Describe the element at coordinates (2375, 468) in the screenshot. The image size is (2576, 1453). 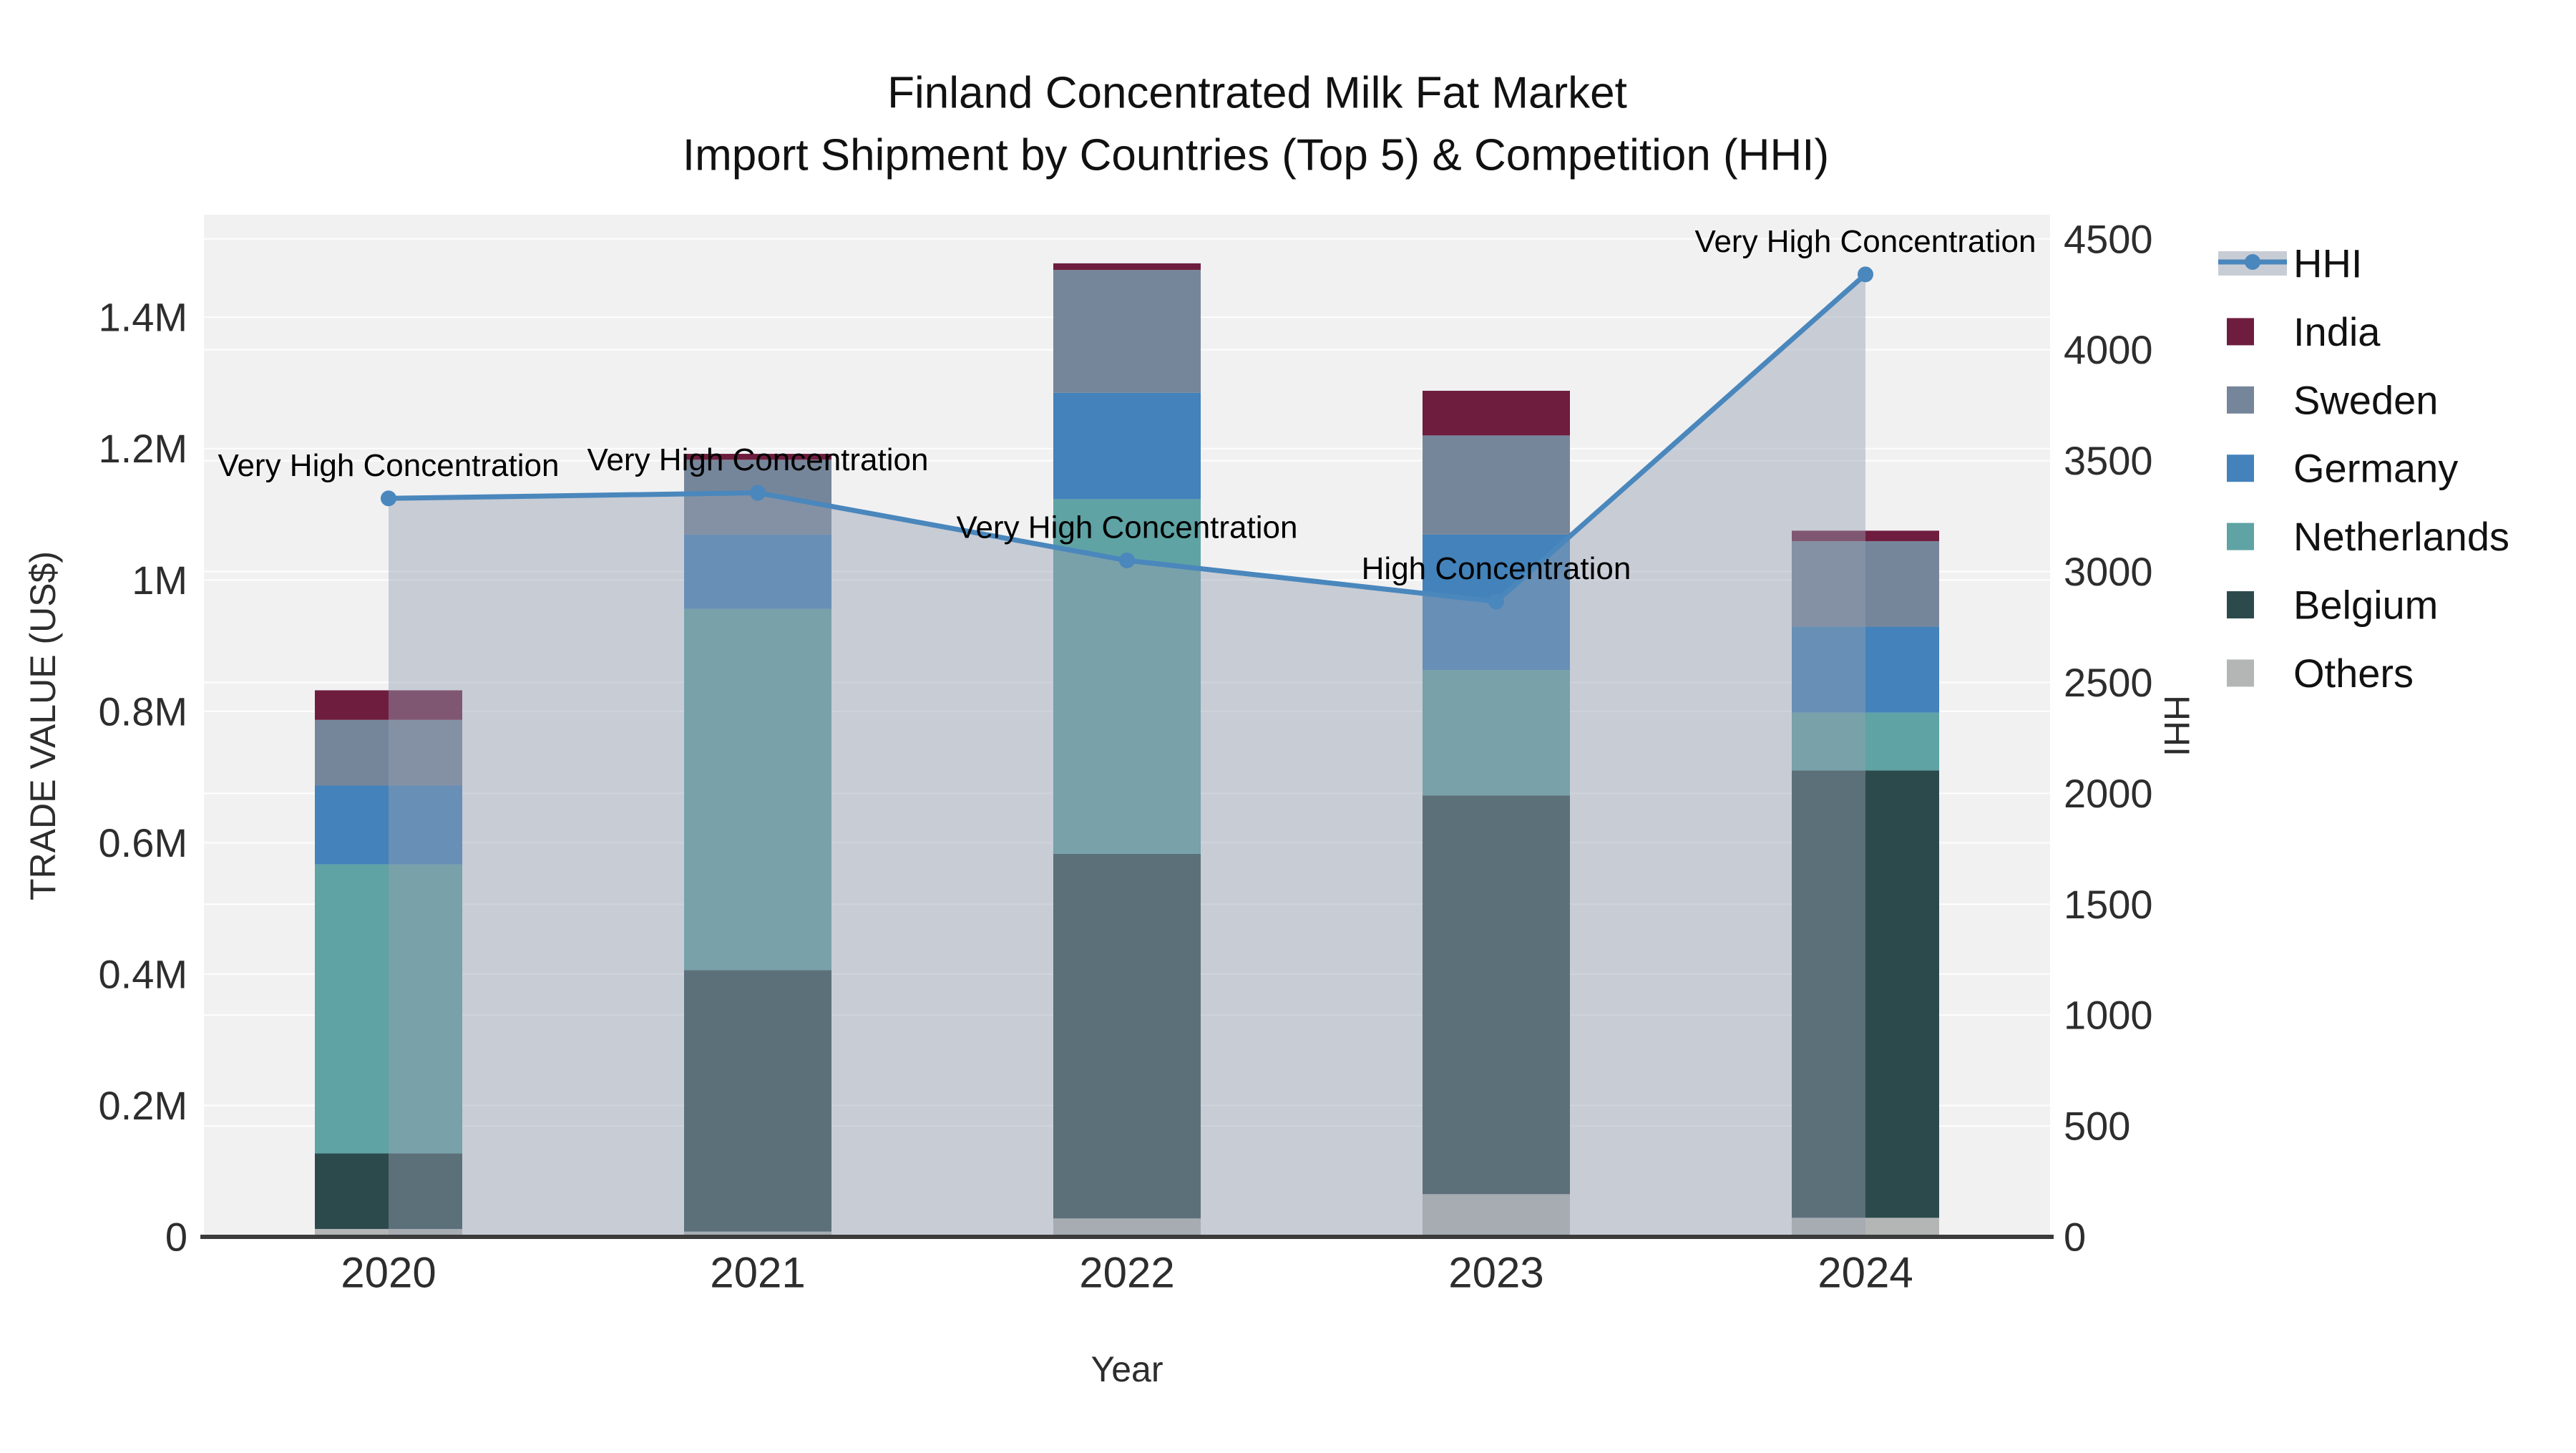
I see `legend-label-germany: Germany` at that location.